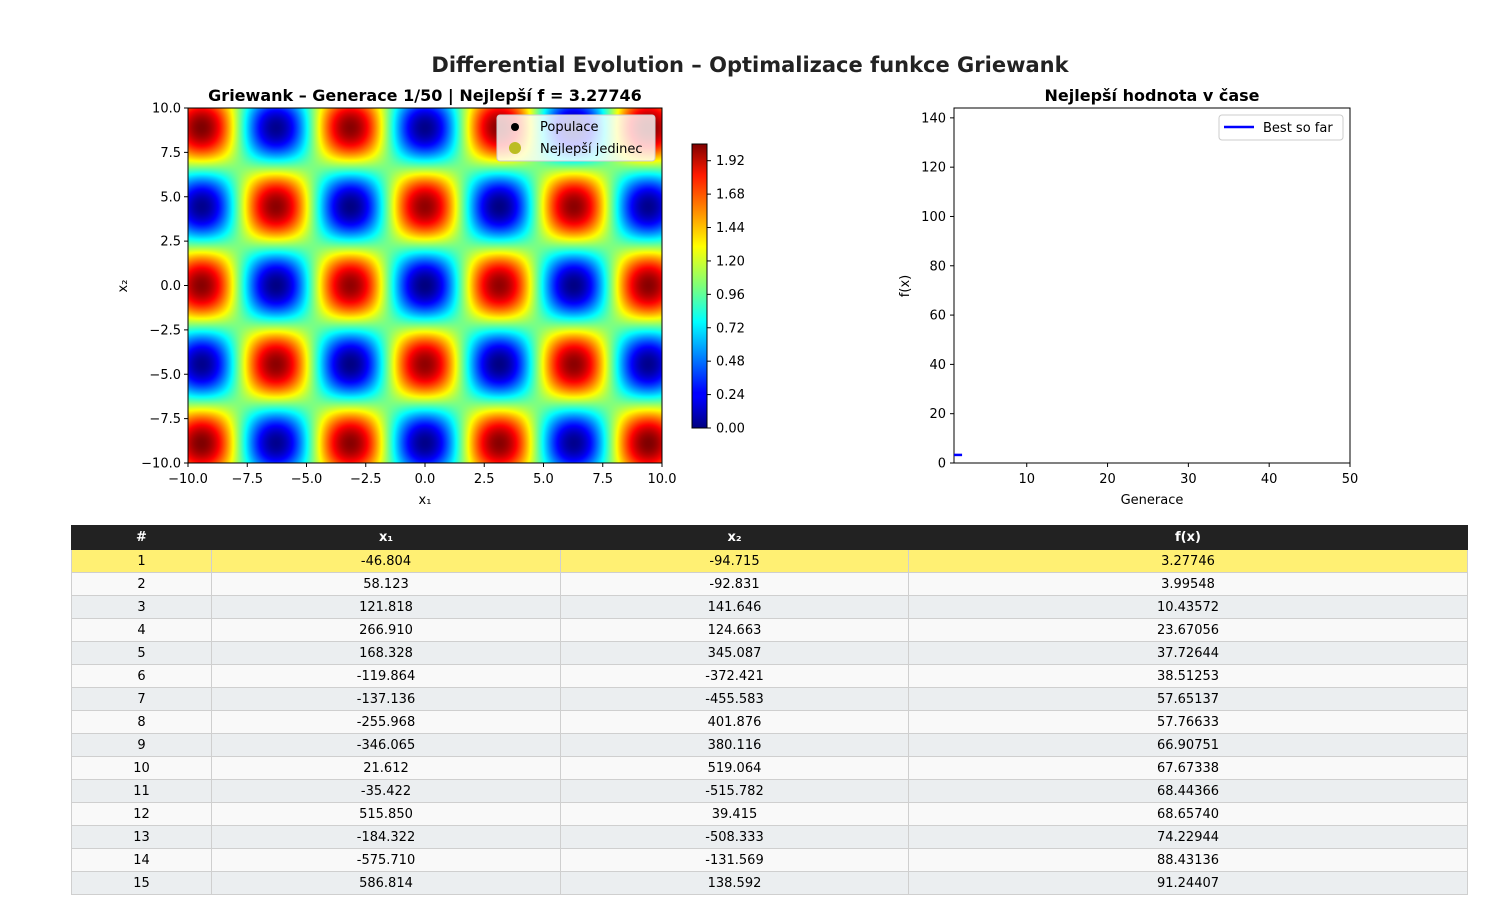 This screenshot has height=900, width=1500. I want to click on y-tick-label: 100, so click(933, 217).